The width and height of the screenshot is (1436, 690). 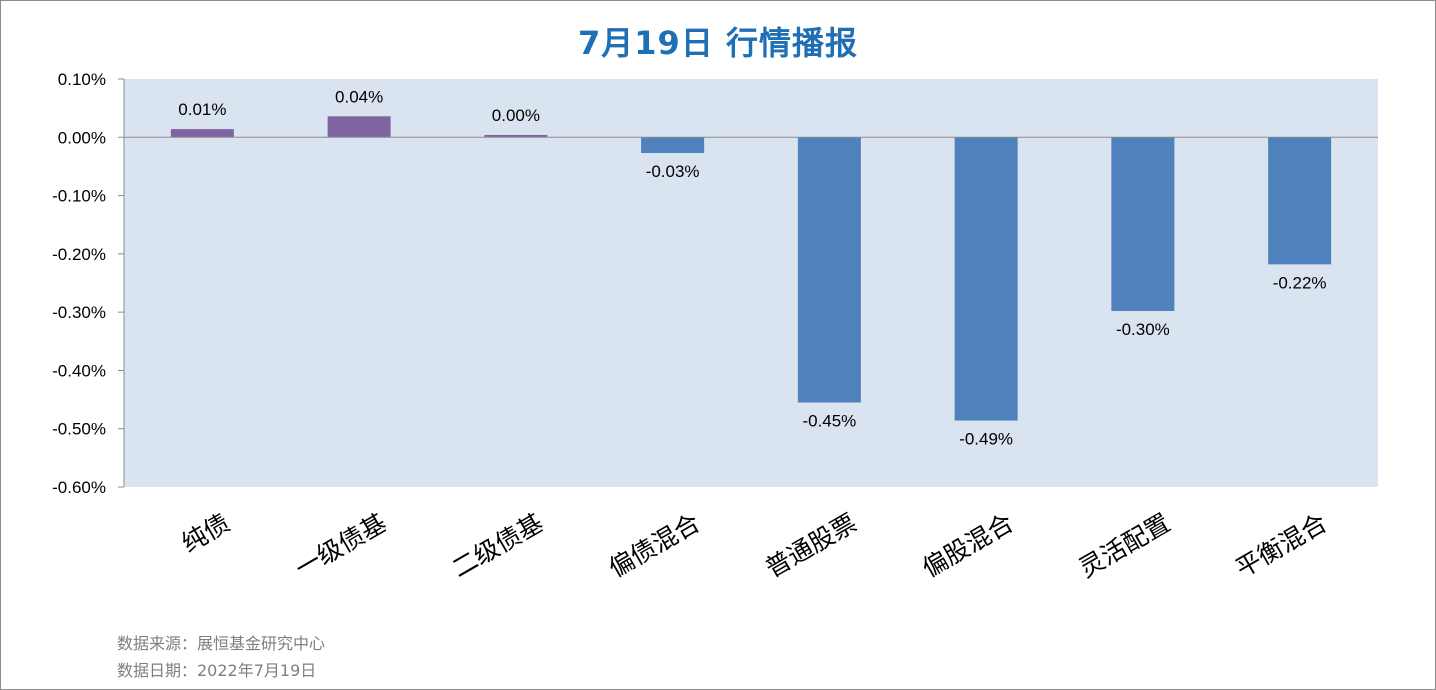 I want to click on y-tick-label: -0.10%, so click(x=79, y=196).